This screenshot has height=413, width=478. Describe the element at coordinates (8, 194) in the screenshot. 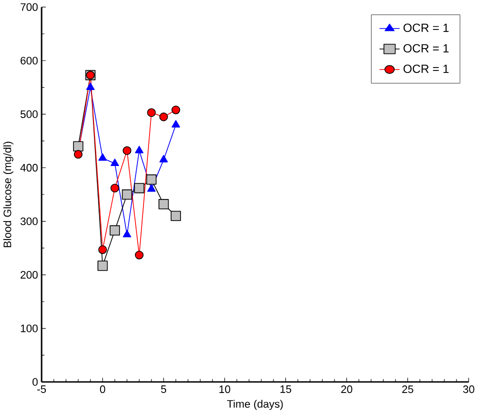

I see `y-axis-title: Blood Glucose (mg/dl)` at that location.